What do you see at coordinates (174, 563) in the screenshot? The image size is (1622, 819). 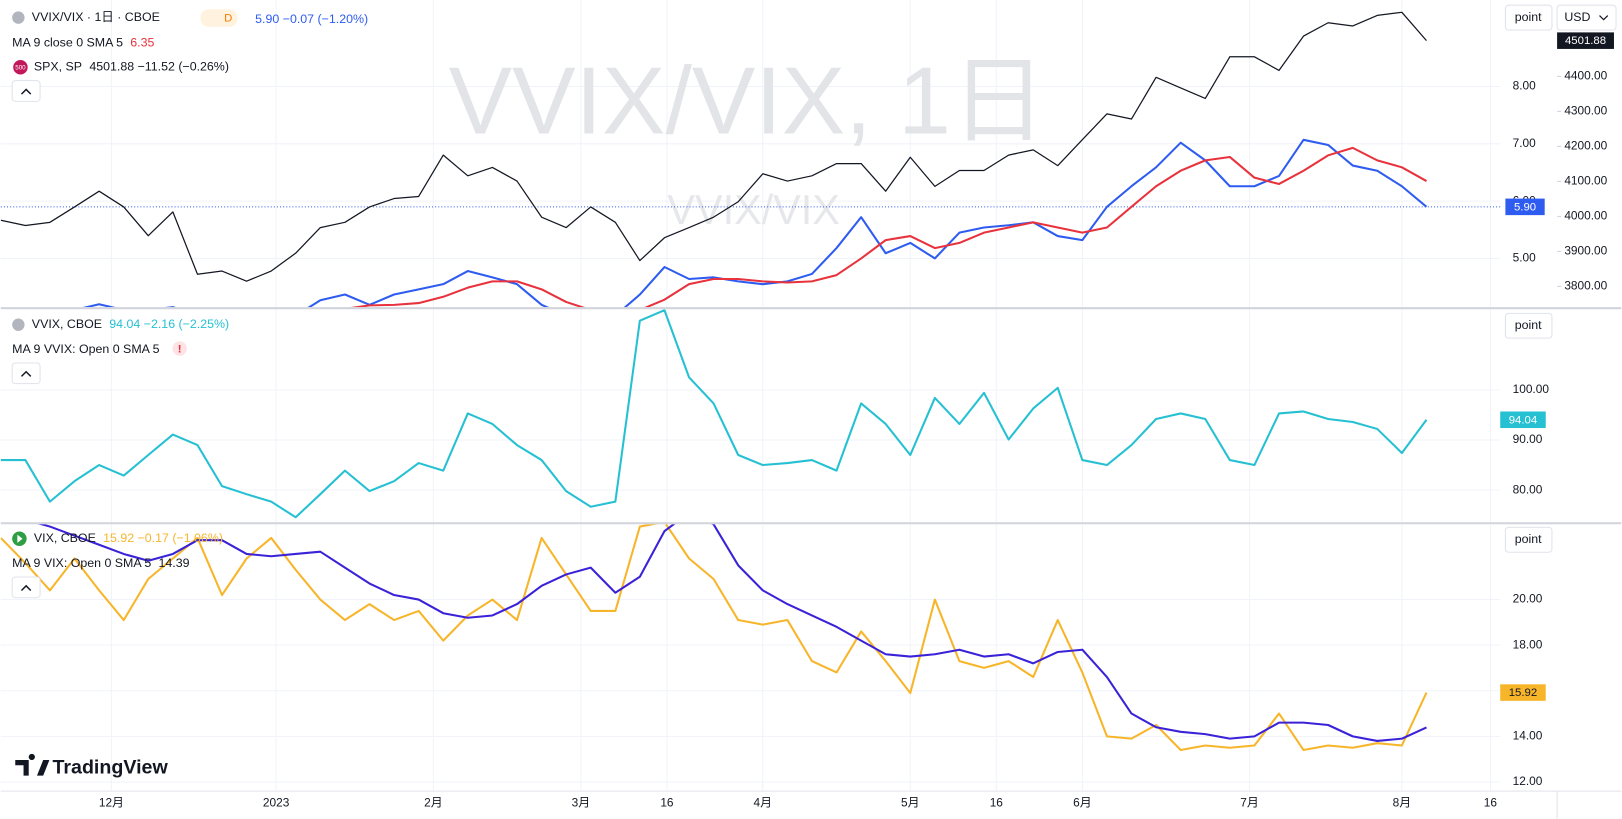 I see `legend-value: 14.39` at bounding box center [174, 563].